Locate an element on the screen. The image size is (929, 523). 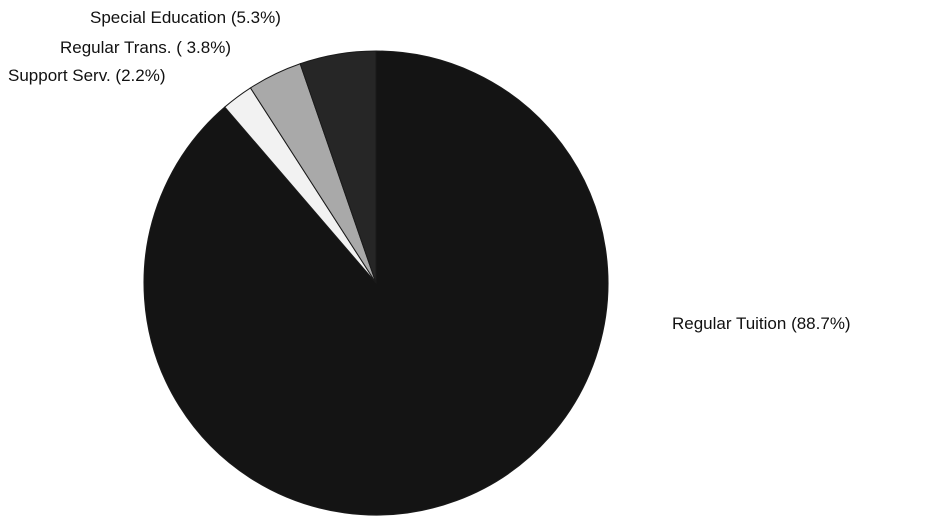
label-regular-trans: Regular Trans. ( 3.8%) is located at coordinates (146, 47).